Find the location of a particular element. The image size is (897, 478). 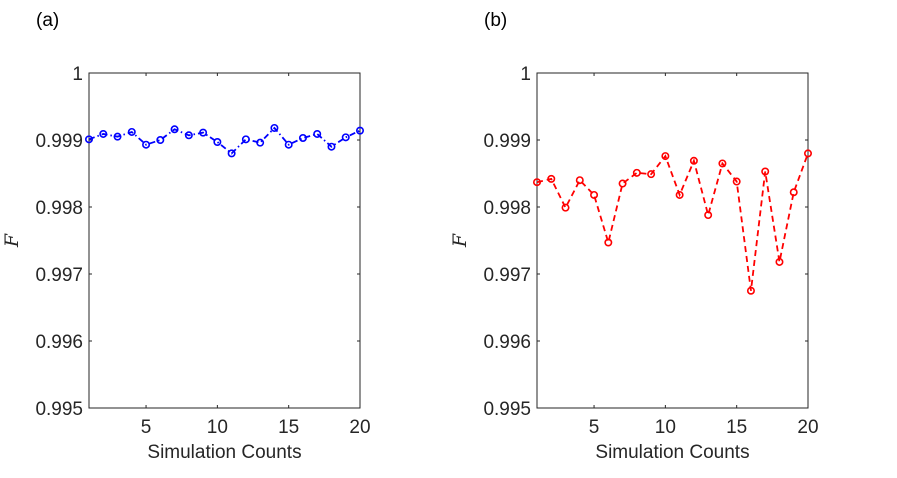

panel-label: (a) is located at coordinates (47, 20).